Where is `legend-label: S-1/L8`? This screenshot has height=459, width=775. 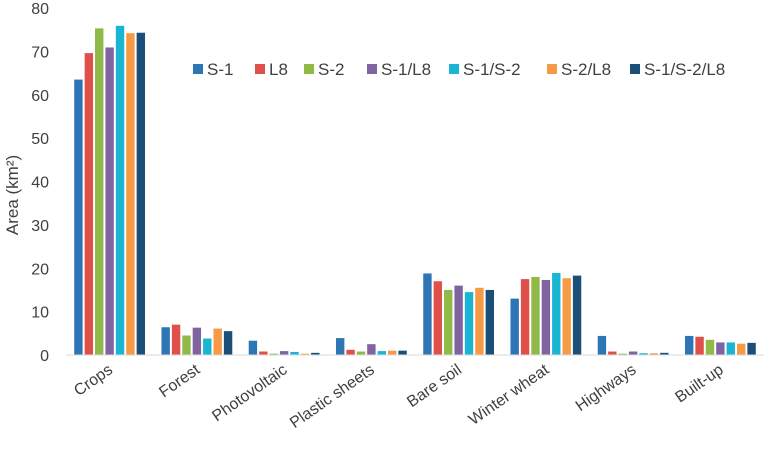
legend-label: S-1/L8 is located at coordinates (406, 69).